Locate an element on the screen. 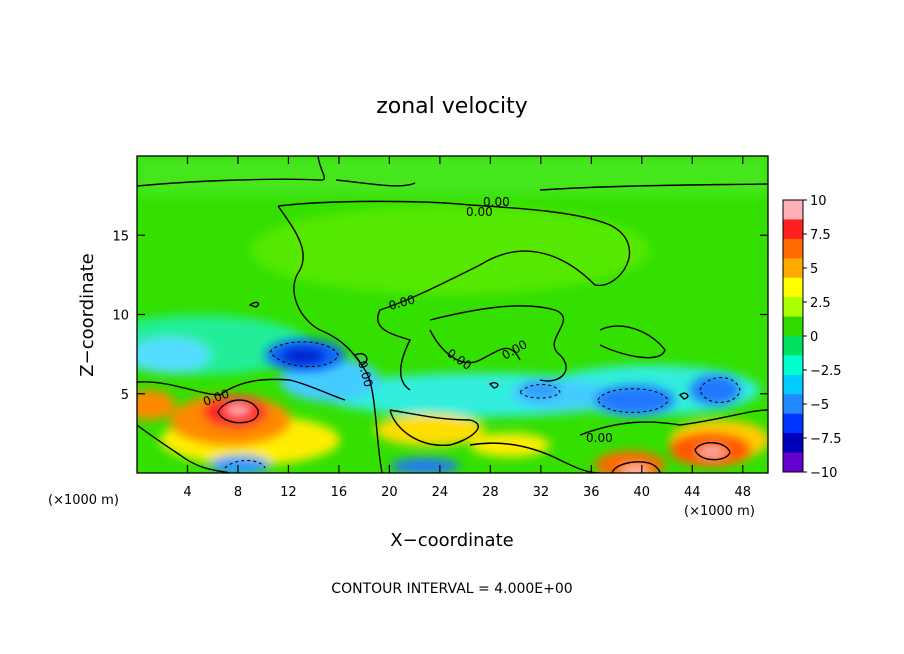 The height and width of the screenshot is (654, 904). blue-low-left is located at coordinates (240, 464).